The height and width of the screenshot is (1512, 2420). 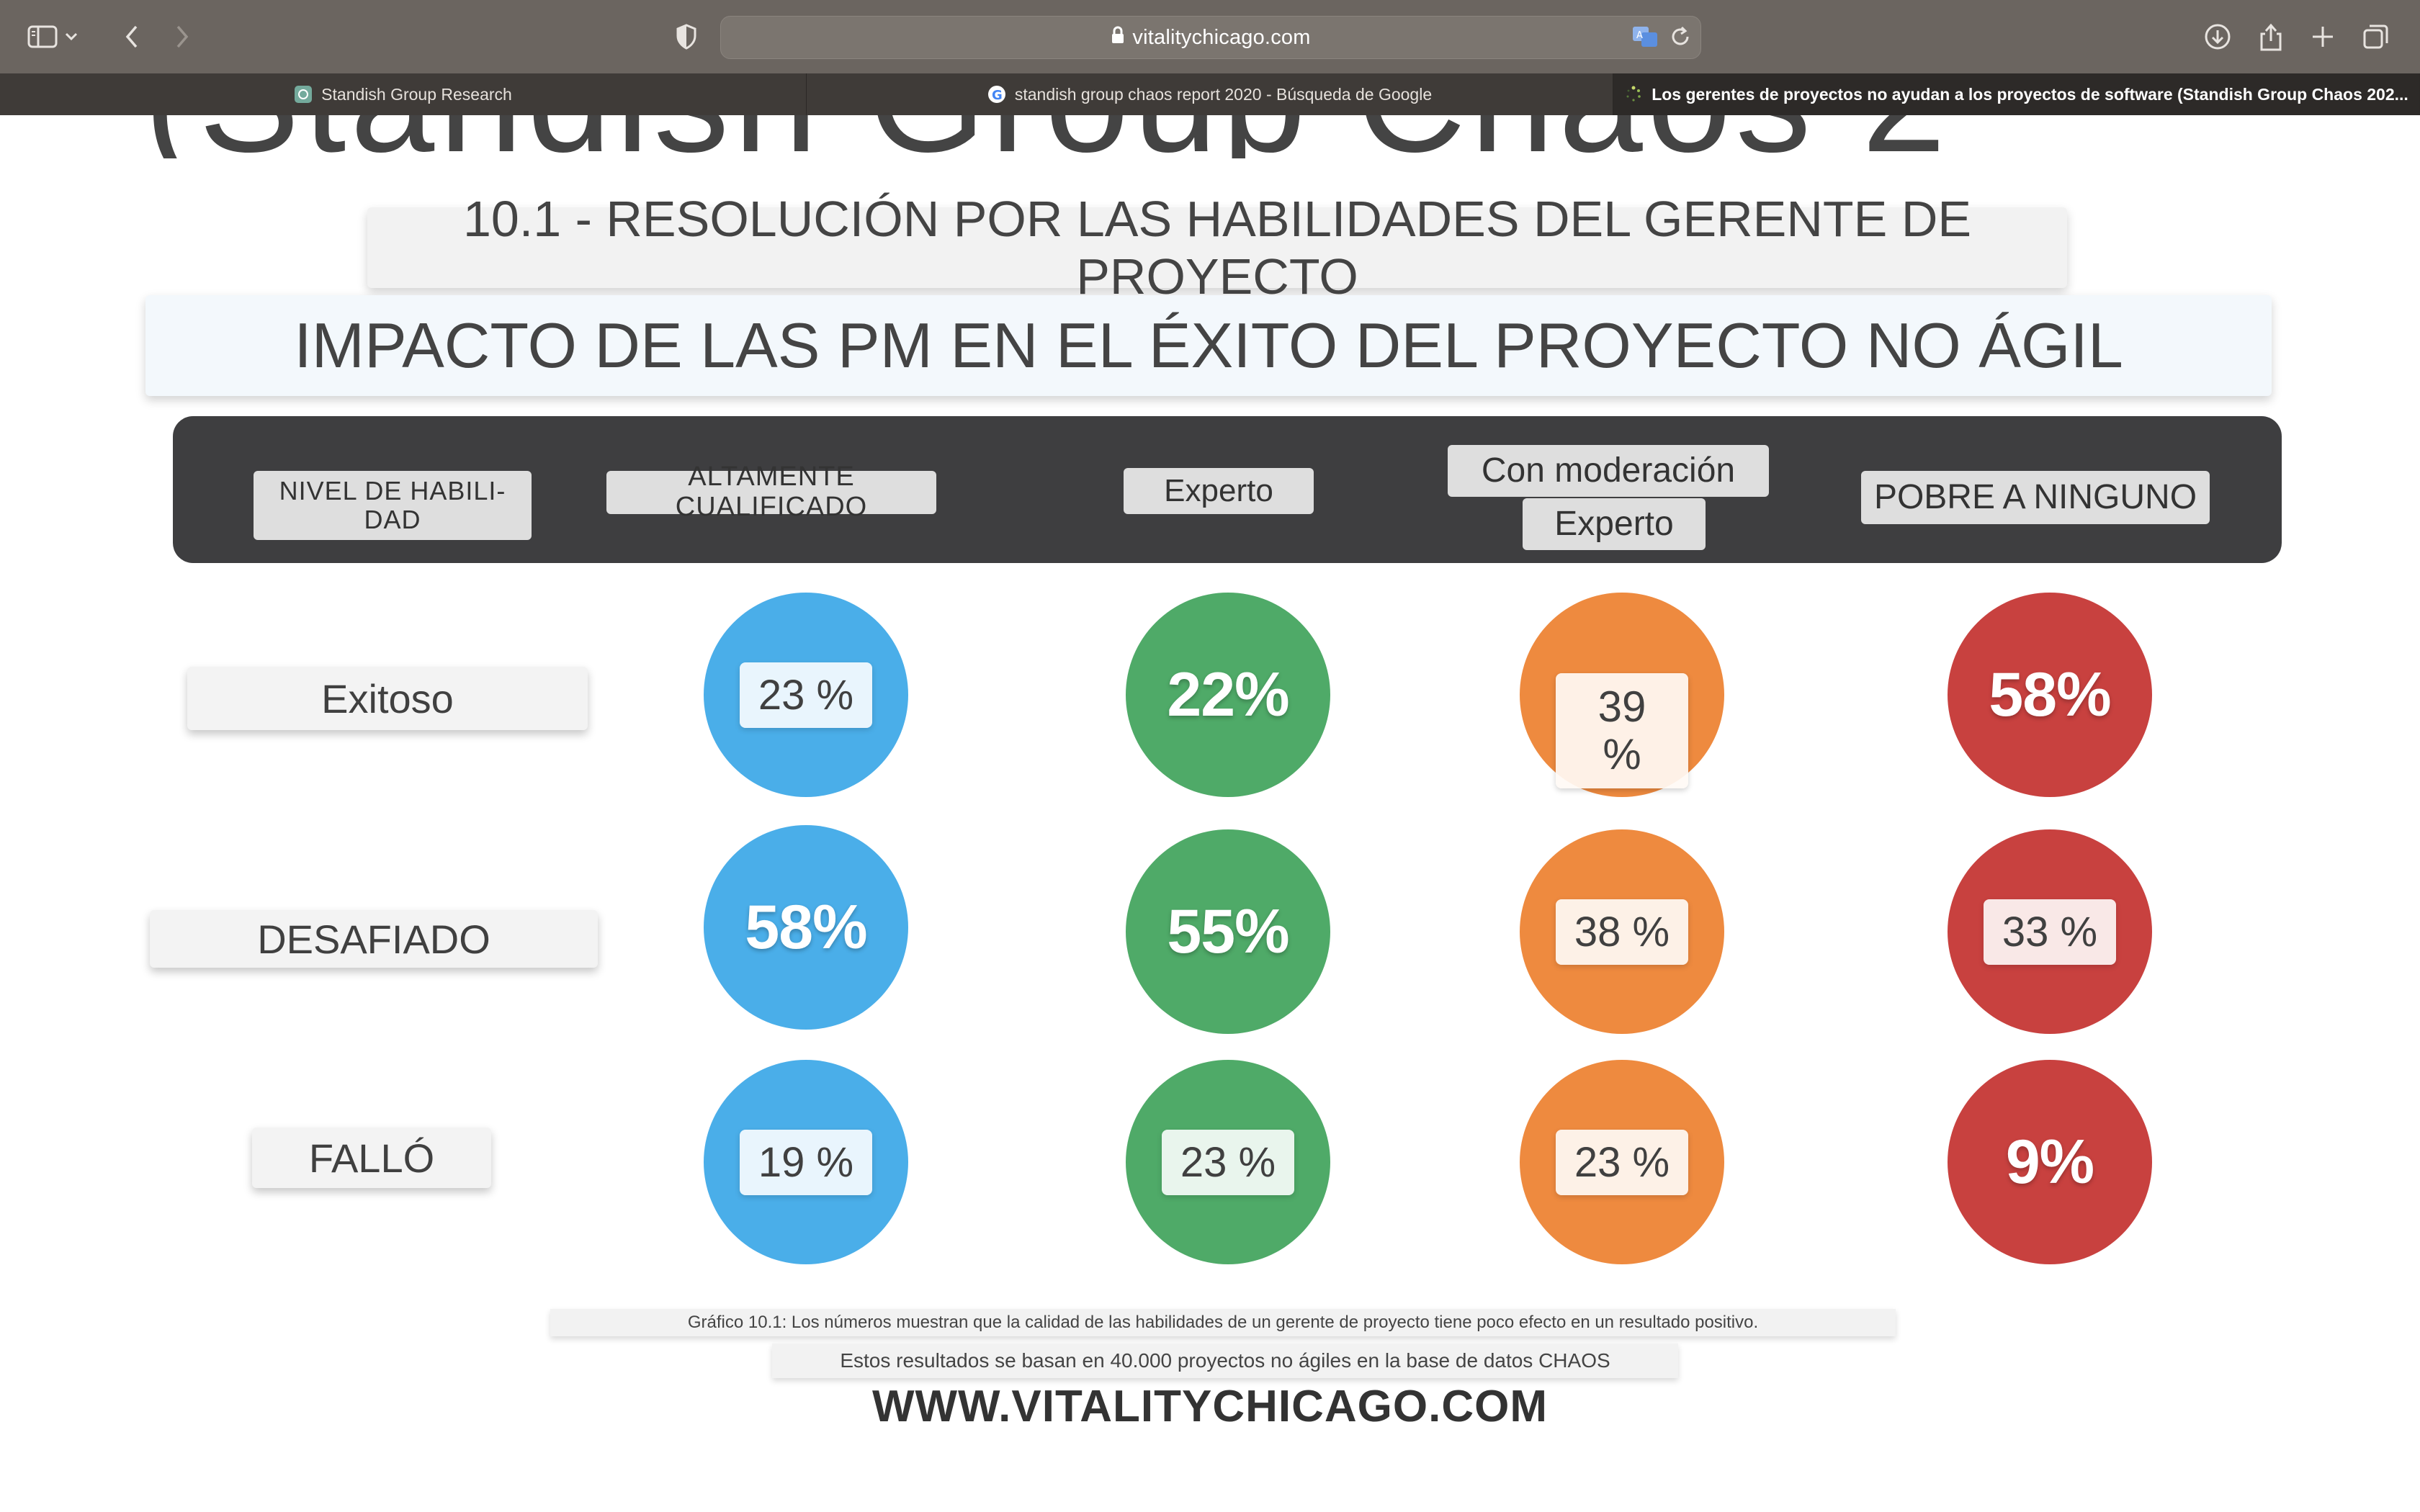 I want to click on svg-text: A, so click(x=1639, y=35).